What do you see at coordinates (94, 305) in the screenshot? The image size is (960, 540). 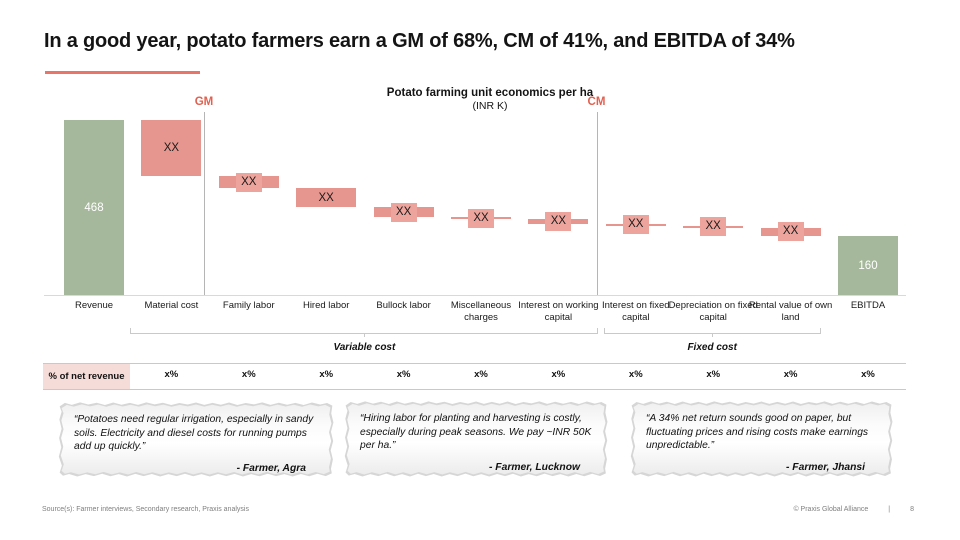 I see `category-label-revenue: Revenue` at bounding box center [94, 305].